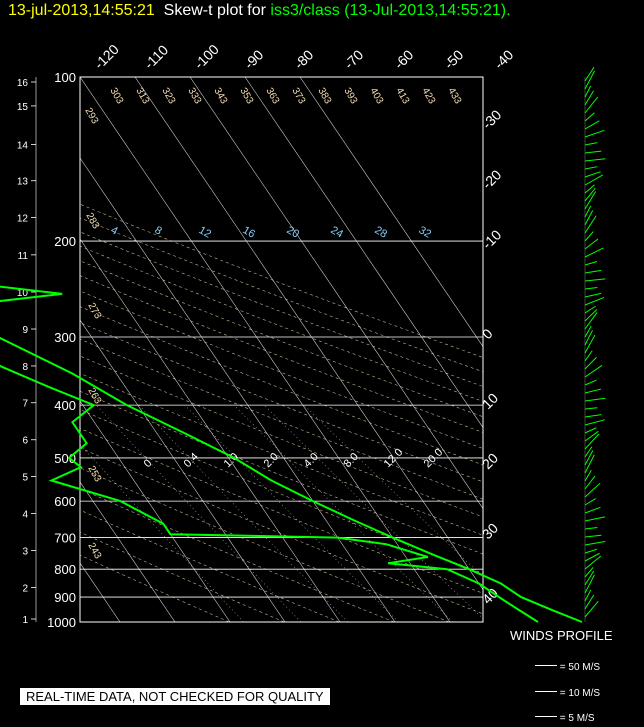 The height and width of the screenshot is (727, 644). Describe the element at coordinates (254, 59) in the screenshot. I see `top-temp-label: -90` at that location.